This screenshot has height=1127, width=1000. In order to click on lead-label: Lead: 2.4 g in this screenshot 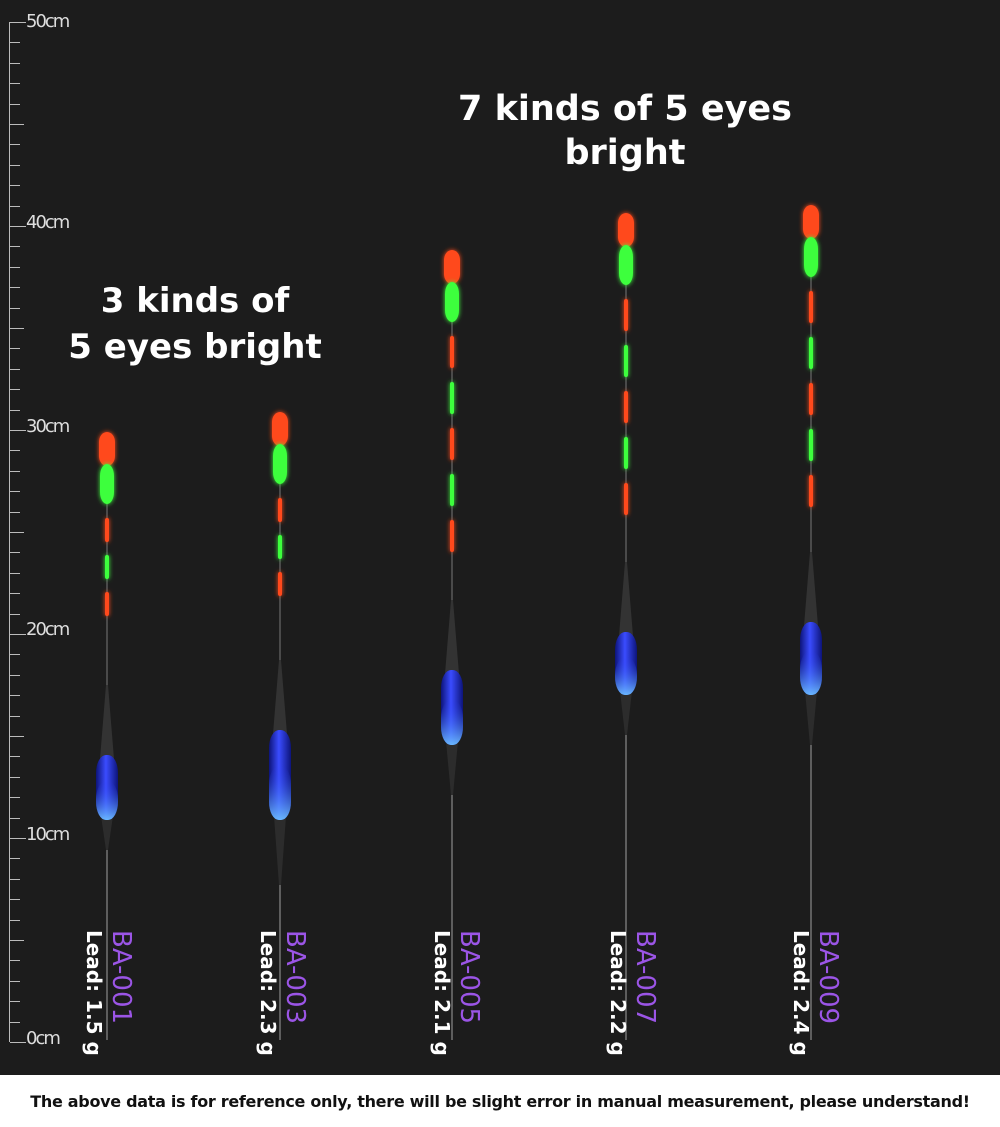, I will do `click(801, 993)`.